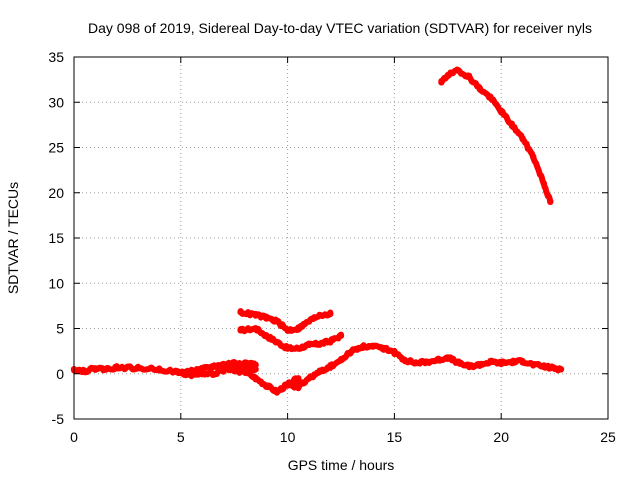  I want to click on x-tick-label: 10, so click(288, 437).